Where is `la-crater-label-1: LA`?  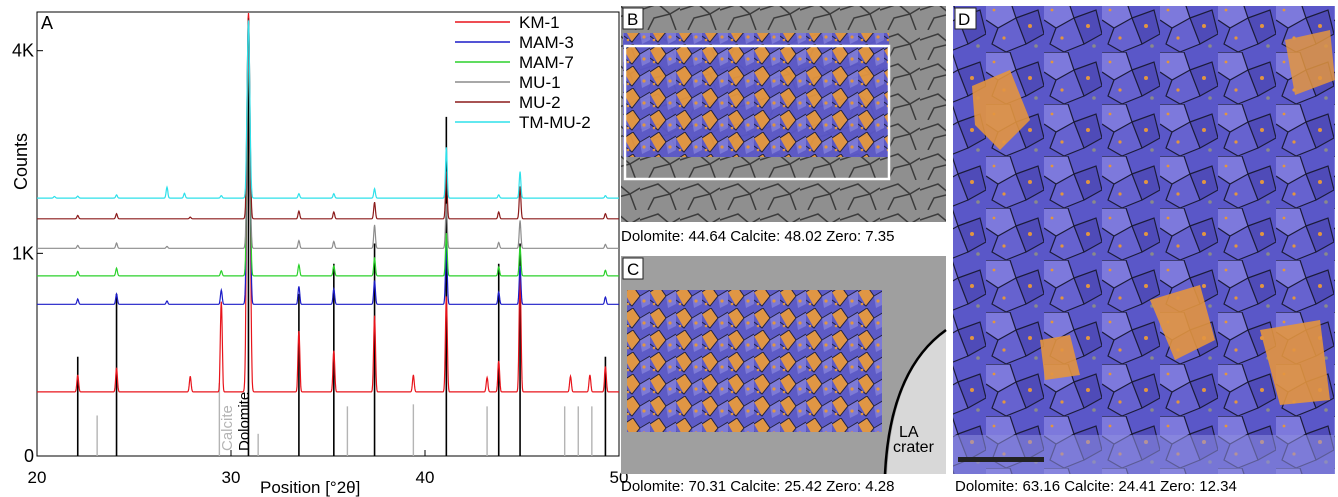
la-crater-label-1: LA is located at coordinates (909, 432).